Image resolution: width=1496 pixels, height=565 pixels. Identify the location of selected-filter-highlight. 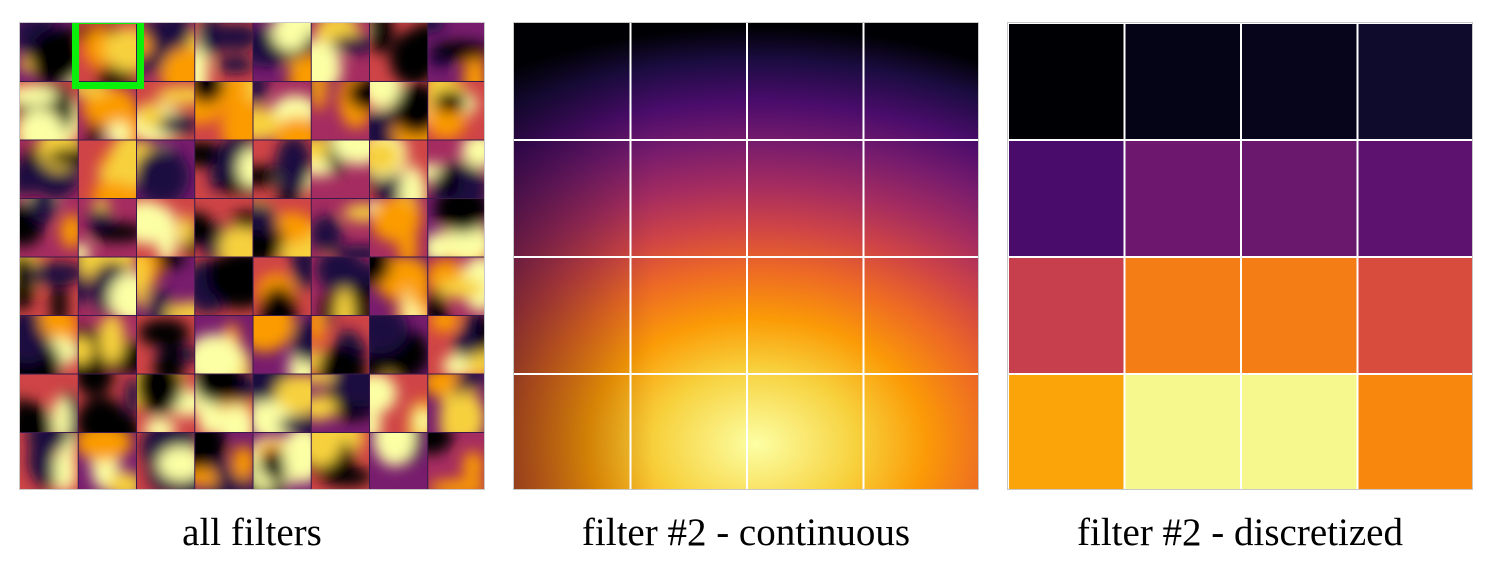
(108, 56).